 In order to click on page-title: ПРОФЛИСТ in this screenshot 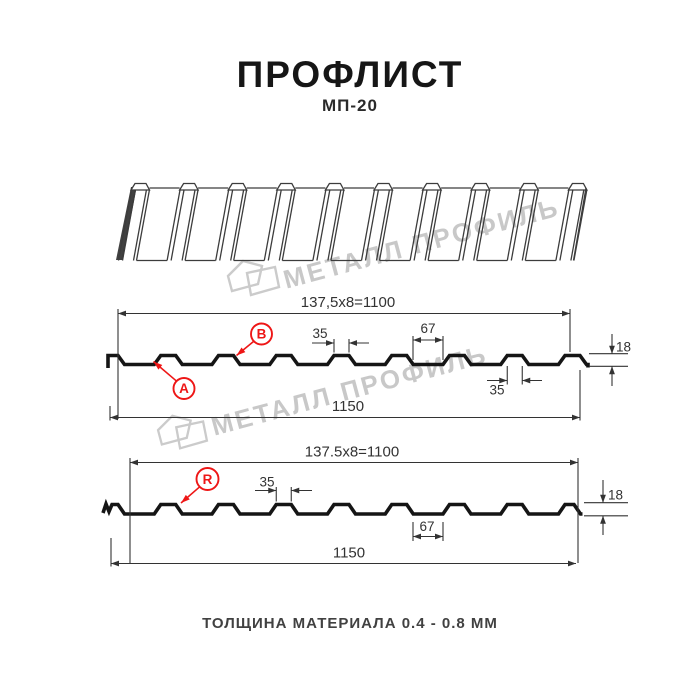, I will do `click(350, 74)`.